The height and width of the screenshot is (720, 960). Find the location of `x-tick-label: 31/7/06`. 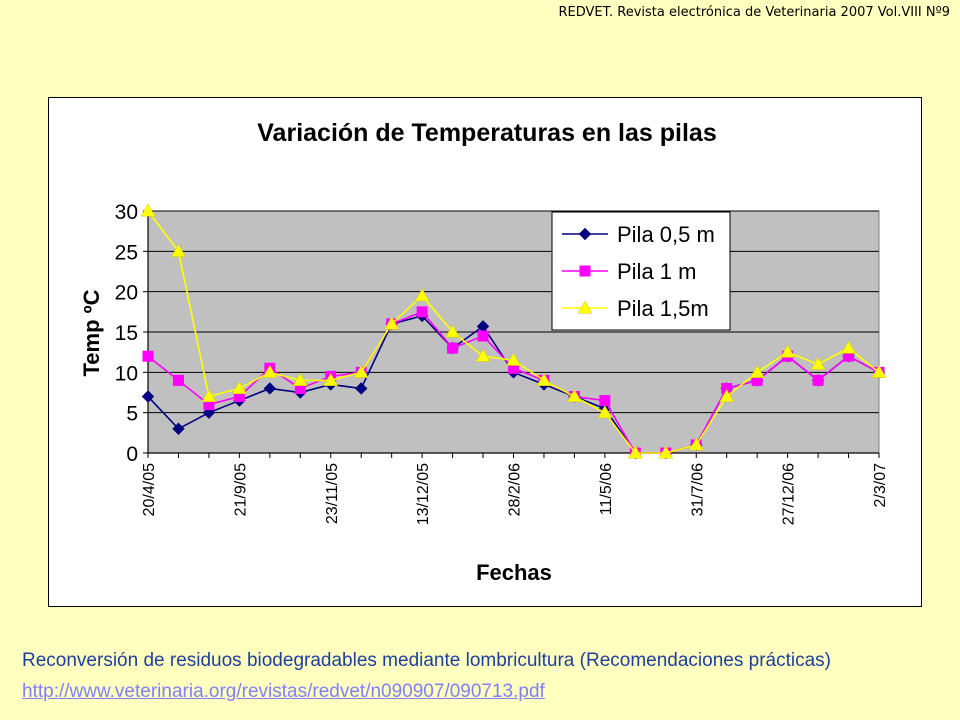

x-tick-label: 31/7/06 is located at coordinates (697, 489).